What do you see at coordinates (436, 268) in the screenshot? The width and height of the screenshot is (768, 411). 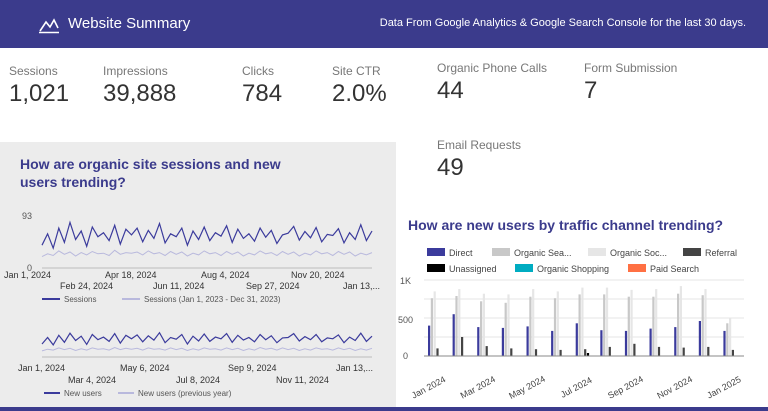 I see `legend-swatch-unassigned` at bounding box center [436, 268].